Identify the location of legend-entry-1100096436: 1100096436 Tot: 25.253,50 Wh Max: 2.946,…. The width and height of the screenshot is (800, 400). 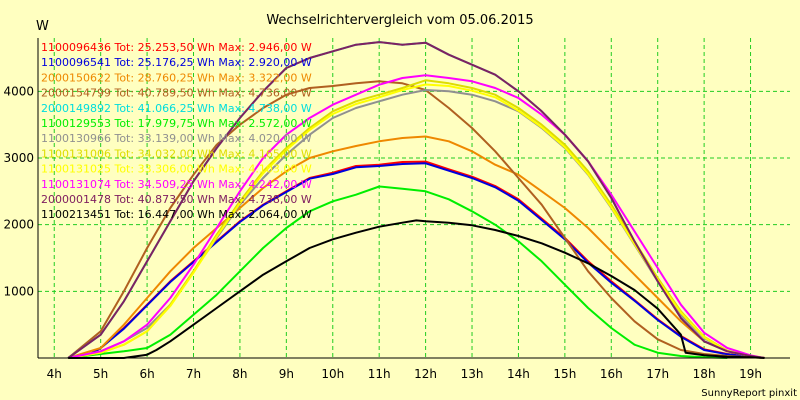
(176, 47).